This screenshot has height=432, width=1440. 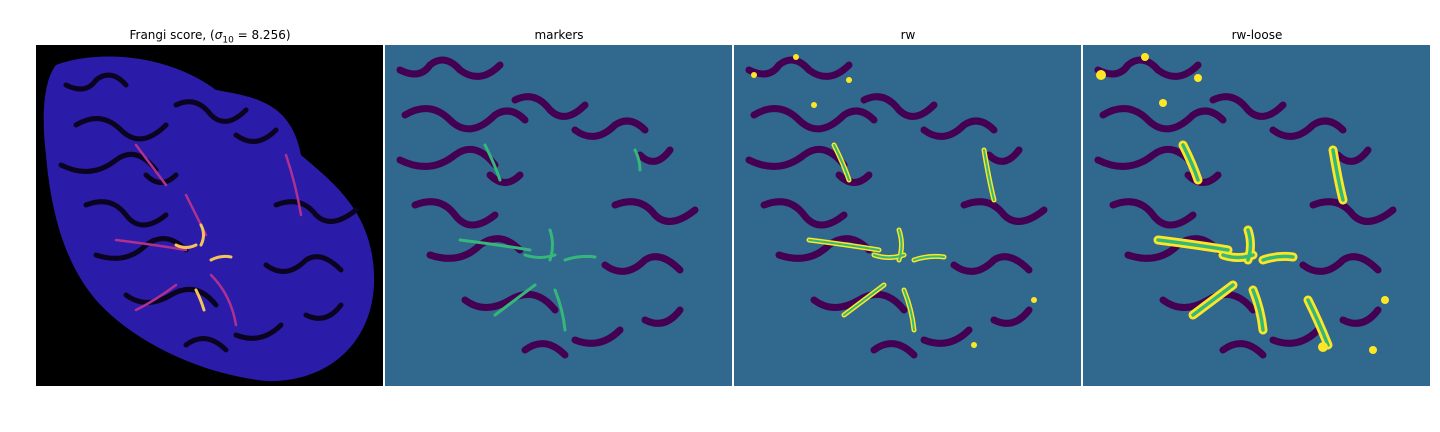 I want to click on rw-title: rw, so click(x=908, y=35).